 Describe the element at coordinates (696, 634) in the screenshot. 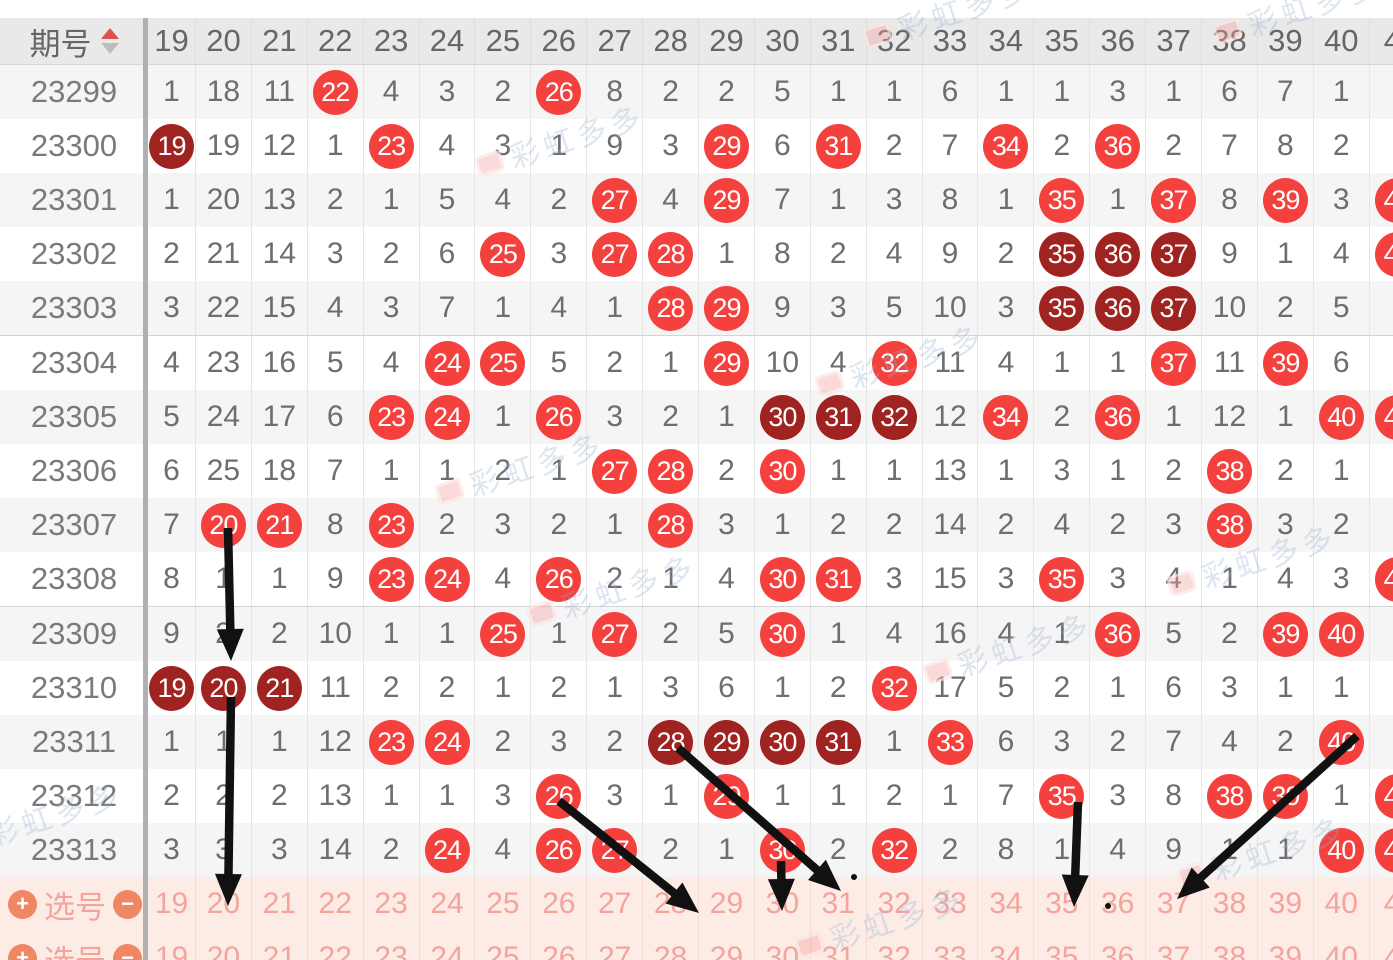

I see `table-row: 23309 9 2 2 10 1 1 25 1 27 2 5 30 1 4 16 4 1 36 5 2 39 40` at that location.